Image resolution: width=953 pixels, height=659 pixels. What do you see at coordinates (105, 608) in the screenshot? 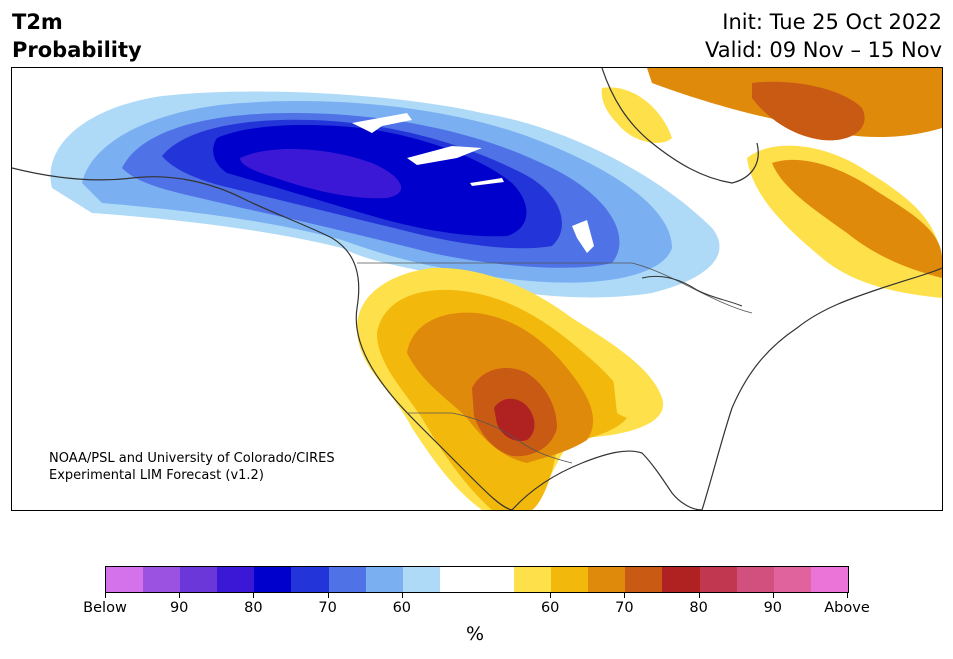
I see `colorbar-tick-label: Below` at bounding box center [105, 608].